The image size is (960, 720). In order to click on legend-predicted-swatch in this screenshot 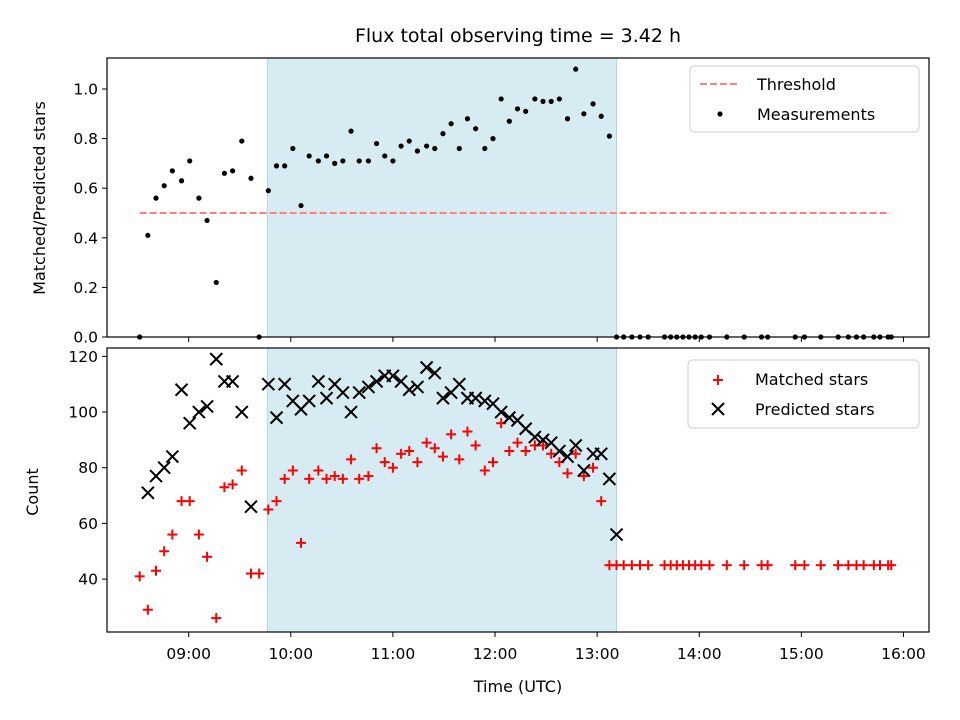, I will do `click(718, 409)`.